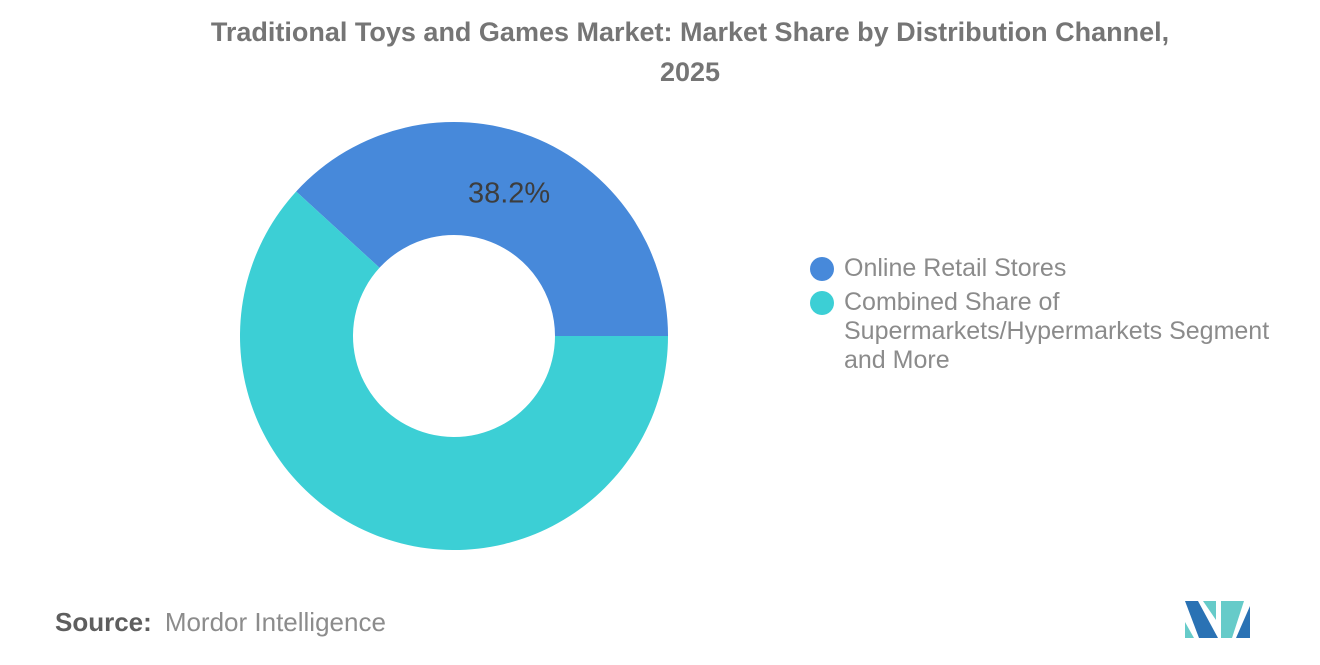 This screenshot has width=1320, height=665. I want to click on source-value: Mordor Intelligence, so click(275, 622).